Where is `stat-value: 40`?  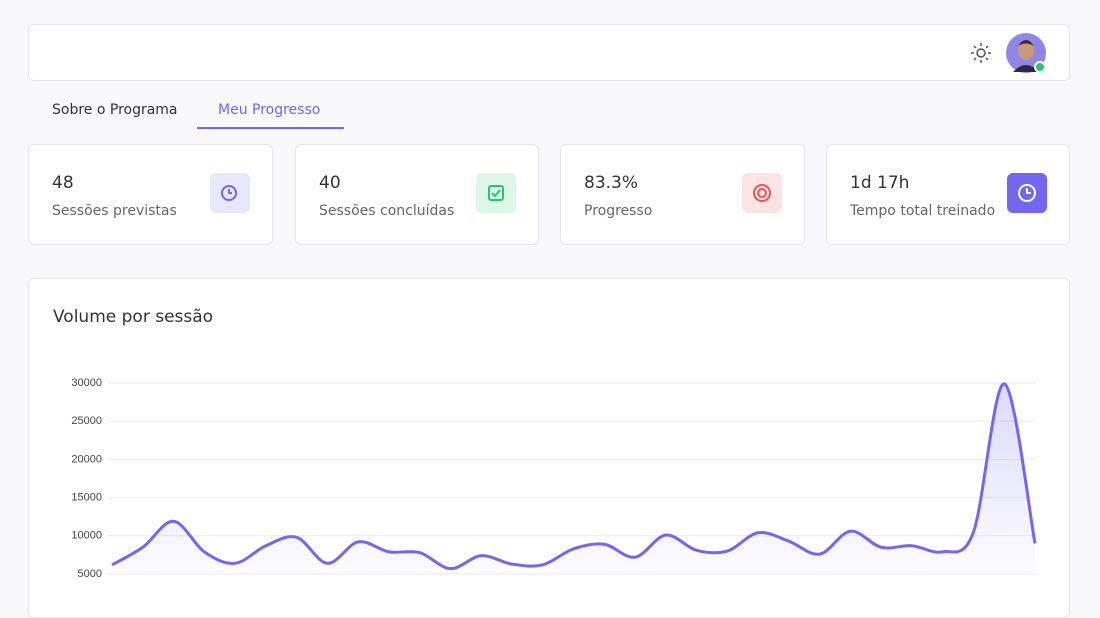
stat-value: 40 is located at coordinates (330, 183).